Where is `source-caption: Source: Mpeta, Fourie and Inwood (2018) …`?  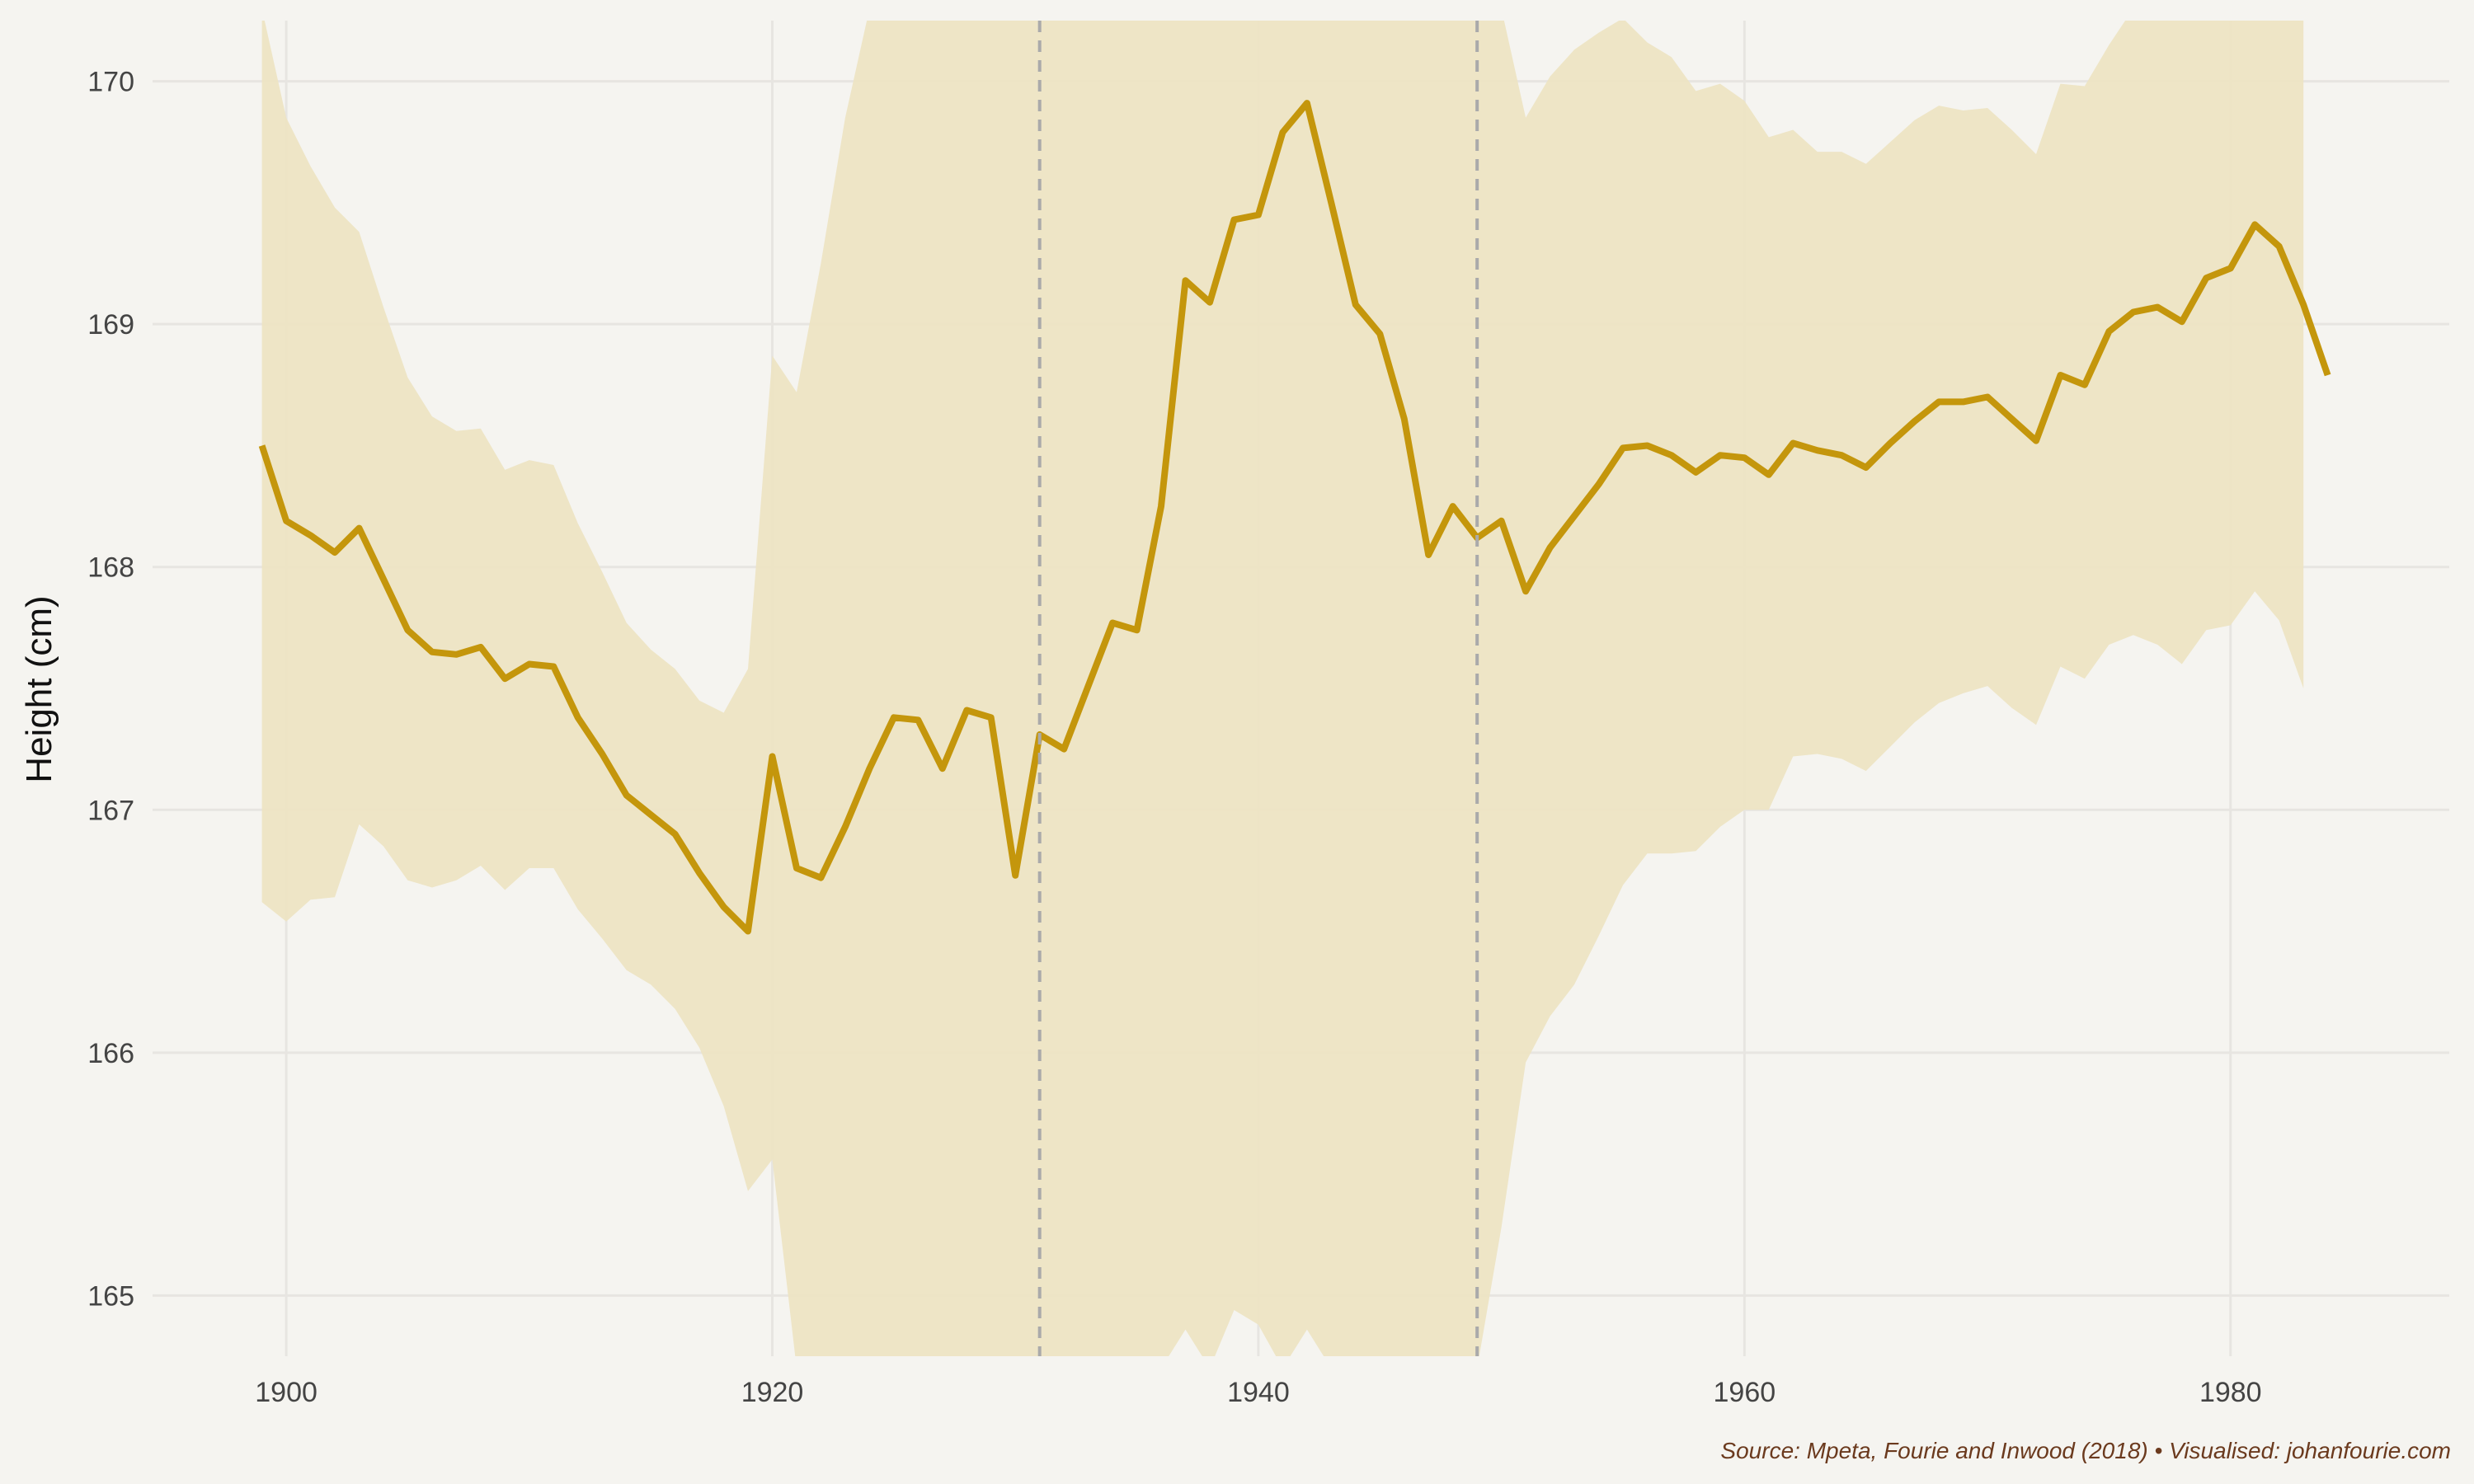
source-caption: Source: Mpeta, Fourie and Inwood (2018) … is located at coordinates (2085, 1450).